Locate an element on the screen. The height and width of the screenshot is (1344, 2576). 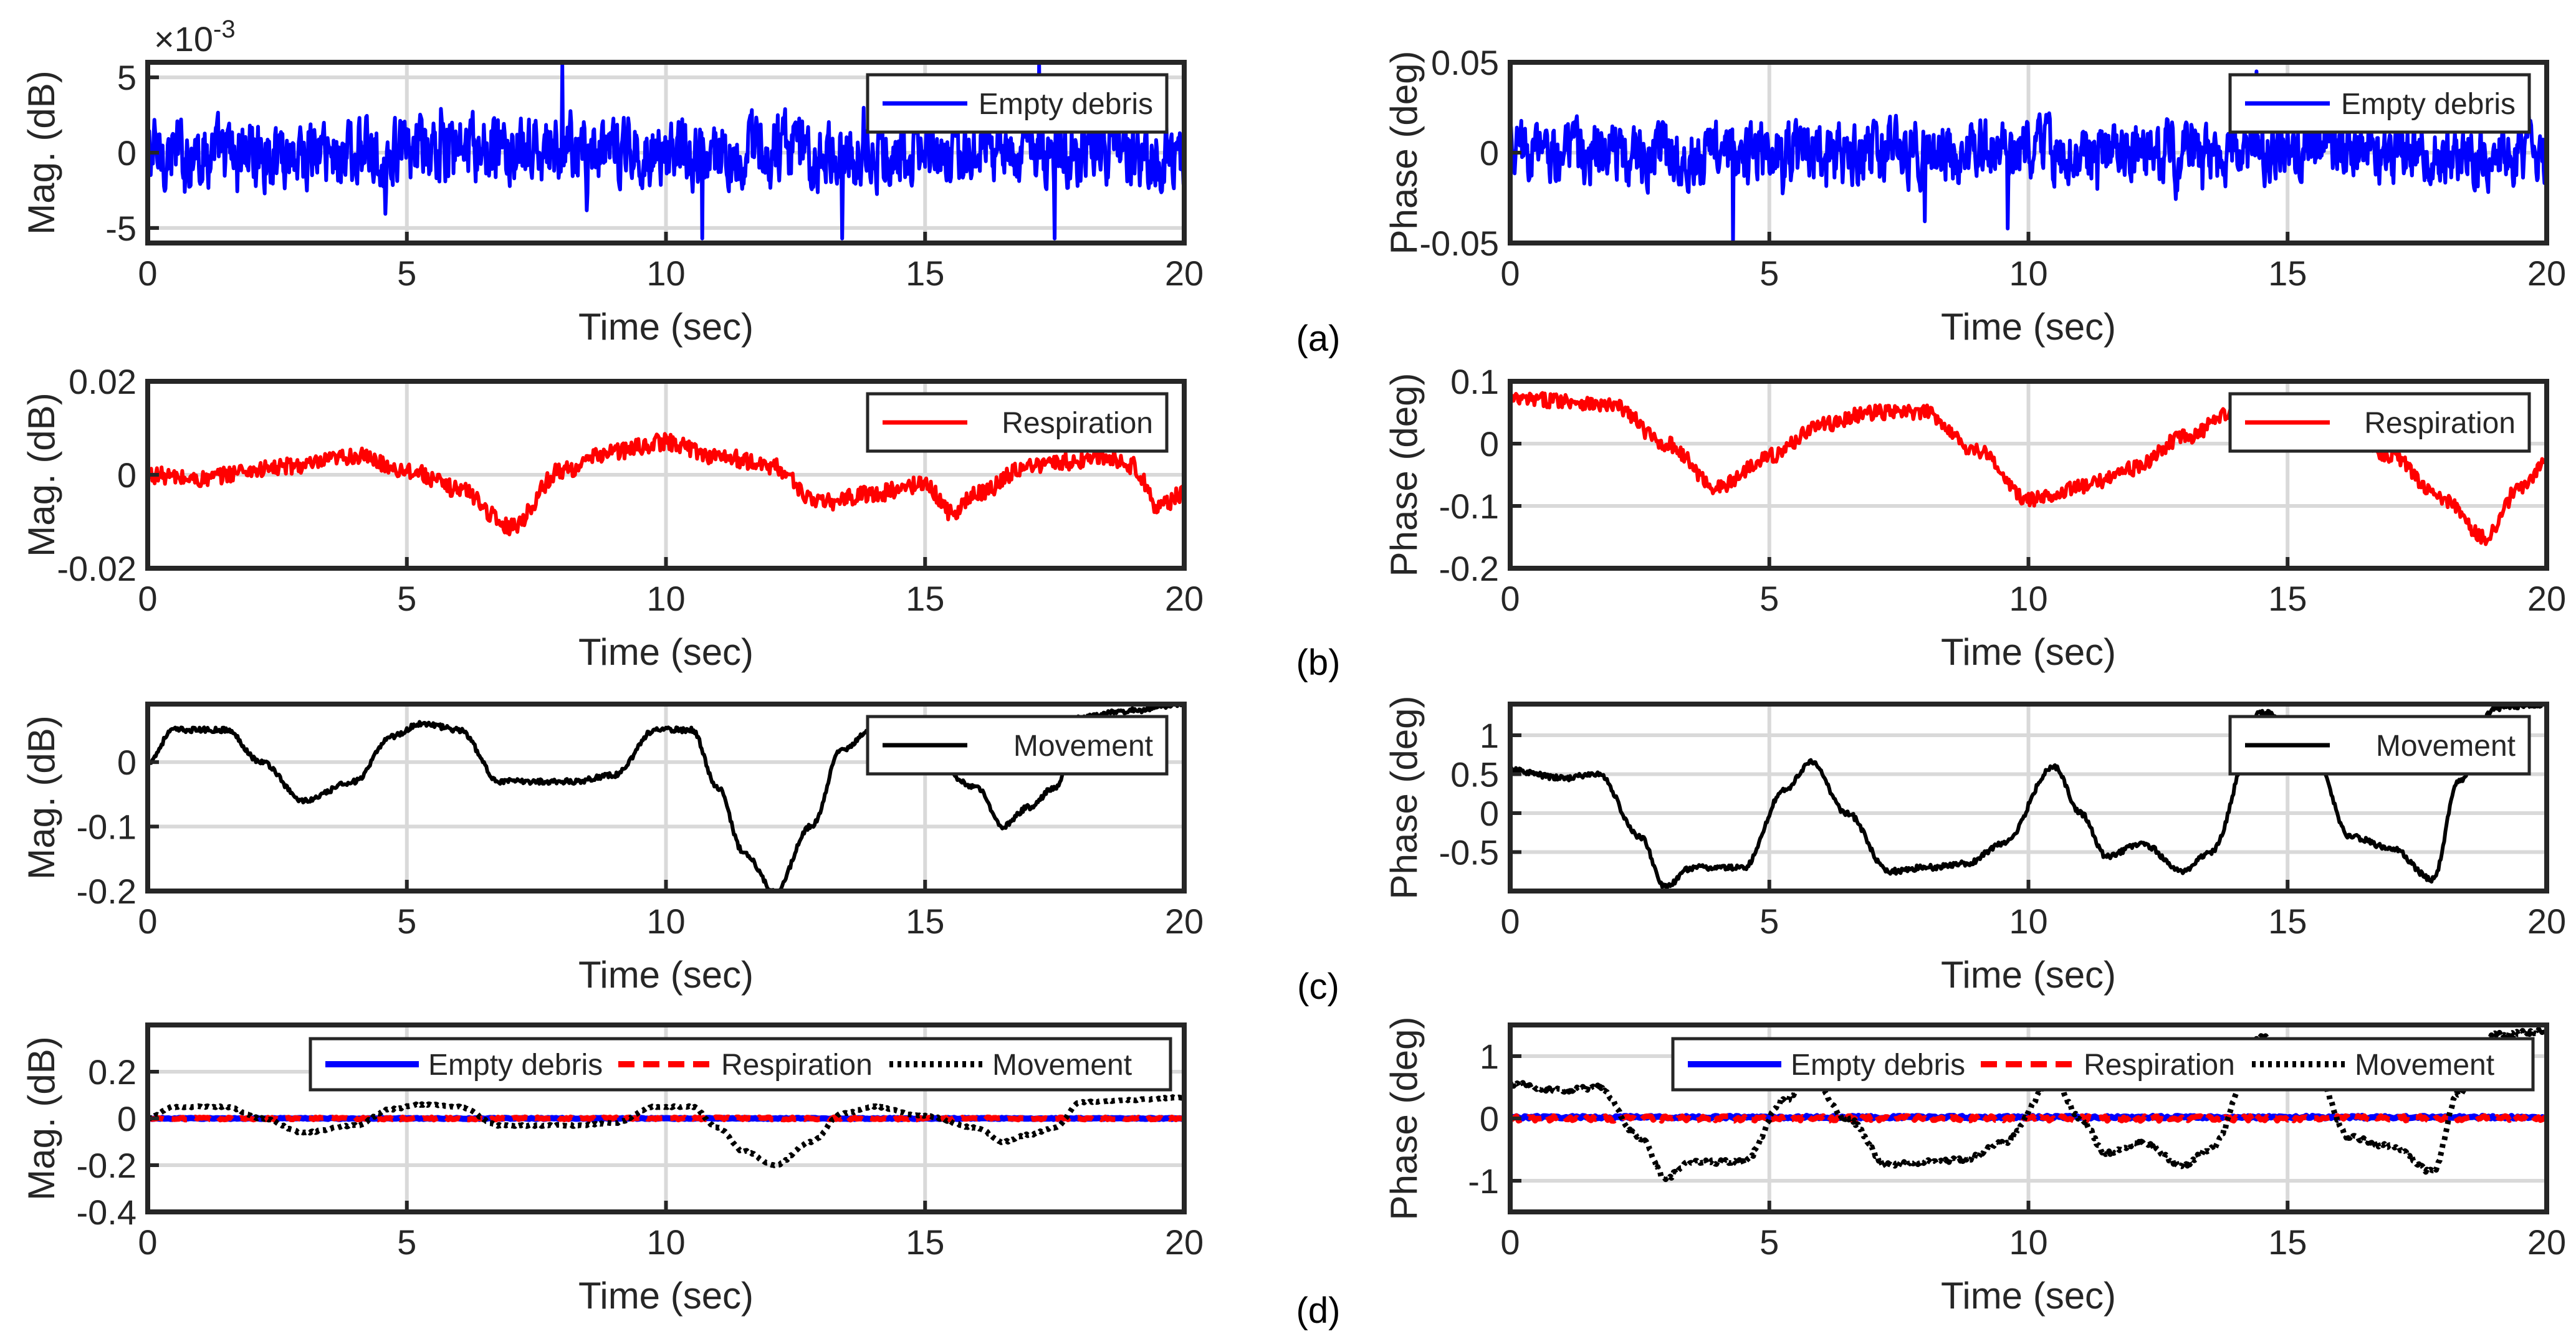
y-tick-label: 0.05 is located at coordinates (1465, 62).